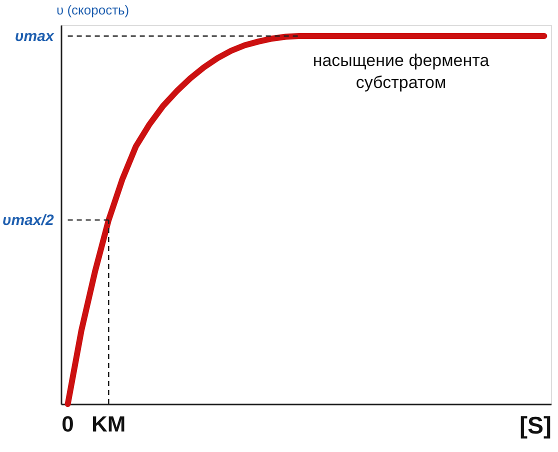 This screenshot has height=452, width=558. What do you see at coordinates (401, 71) in the screenshot?
I see `annotation: насыщение фермента субстратом` at bounding box center [401, 71].